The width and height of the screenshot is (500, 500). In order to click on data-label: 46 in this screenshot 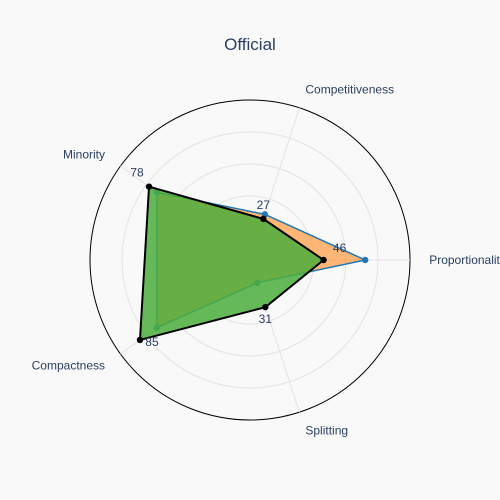, I will do `click(340, 248)`.